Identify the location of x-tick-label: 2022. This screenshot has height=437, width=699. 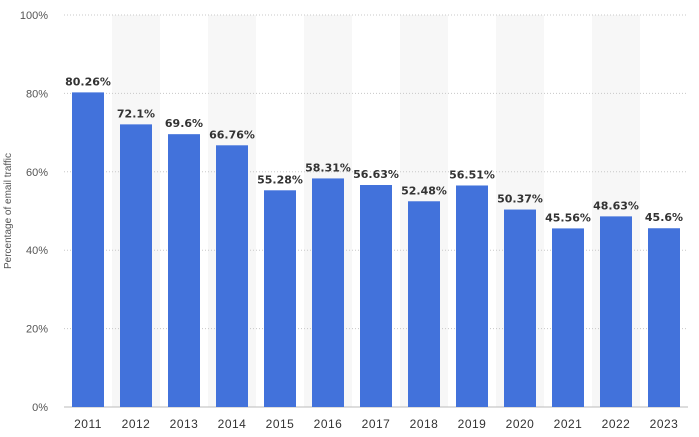
(616, 424).